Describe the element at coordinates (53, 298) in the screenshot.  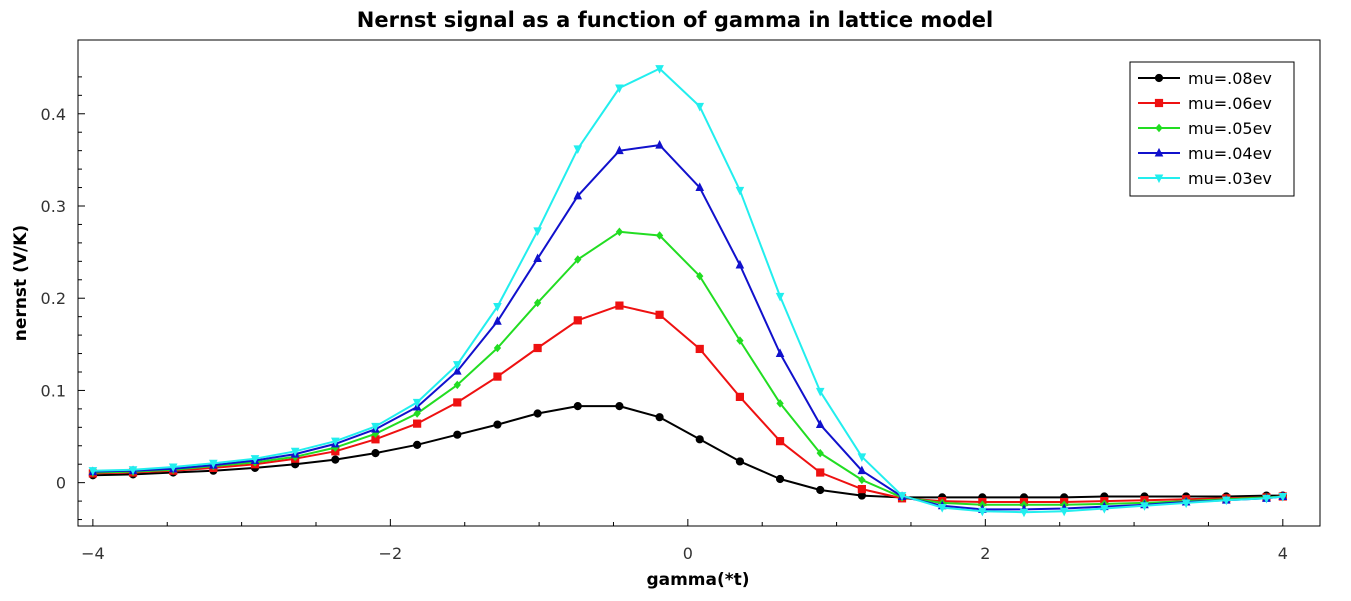
I see `y-tick-label: 0.2` at that location.